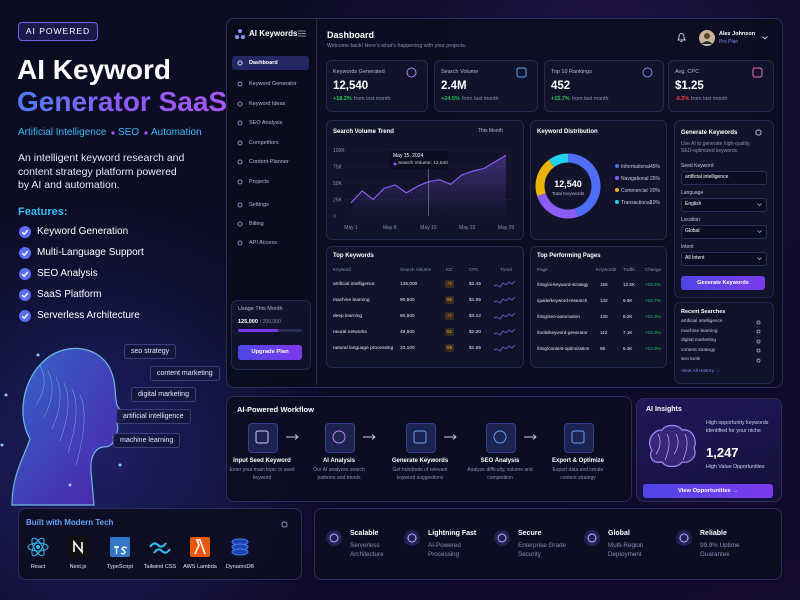  I want to click on atom-orbit, so click(38, 547).